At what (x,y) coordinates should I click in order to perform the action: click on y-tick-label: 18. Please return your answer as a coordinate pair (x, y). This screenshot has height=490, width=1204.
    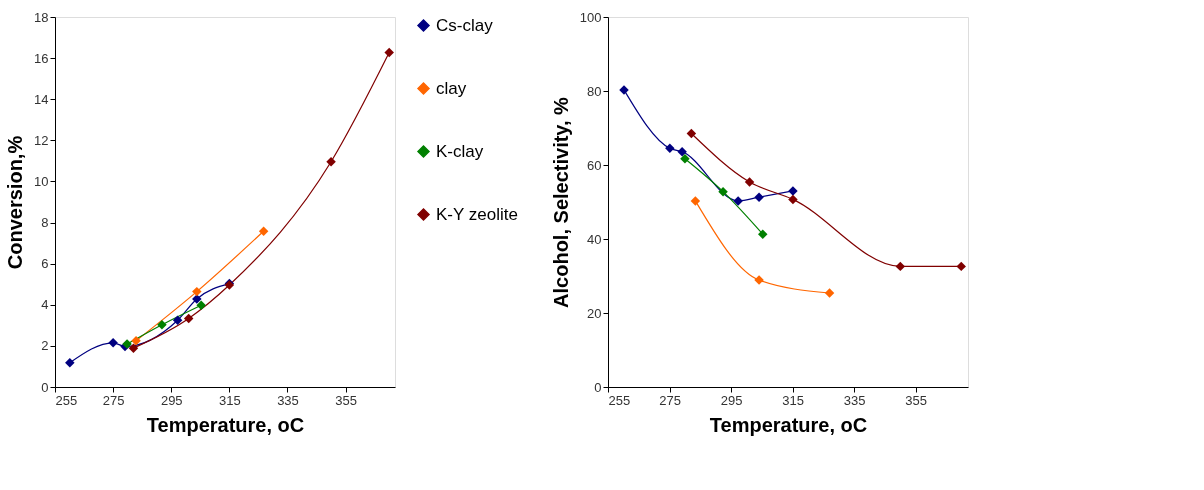
    Looking at the image, I should click on (41, 17).